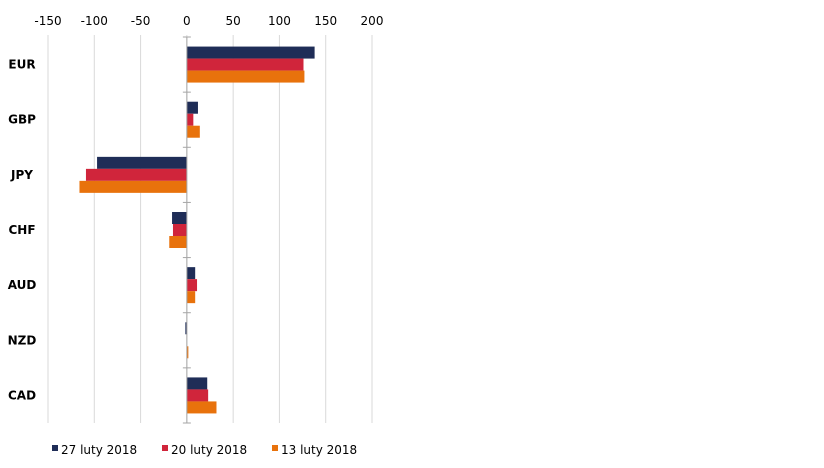  I want to click on zero-axis, so click(186, 230).